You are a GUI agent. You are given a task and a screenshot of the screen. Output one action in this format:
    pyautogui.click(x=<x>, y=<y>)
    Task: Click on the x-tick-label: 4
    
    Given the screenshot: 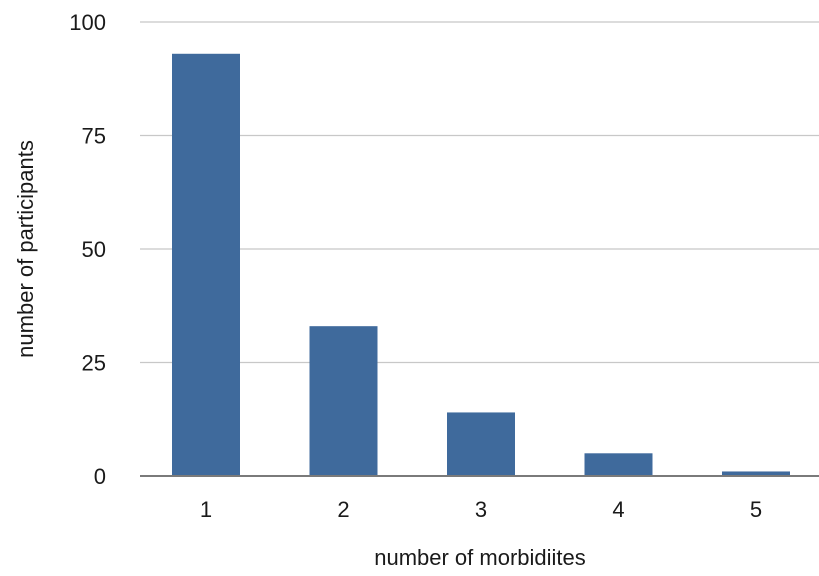 What is the action you would take?
    pyautogui.click(x=618, y=509)
    